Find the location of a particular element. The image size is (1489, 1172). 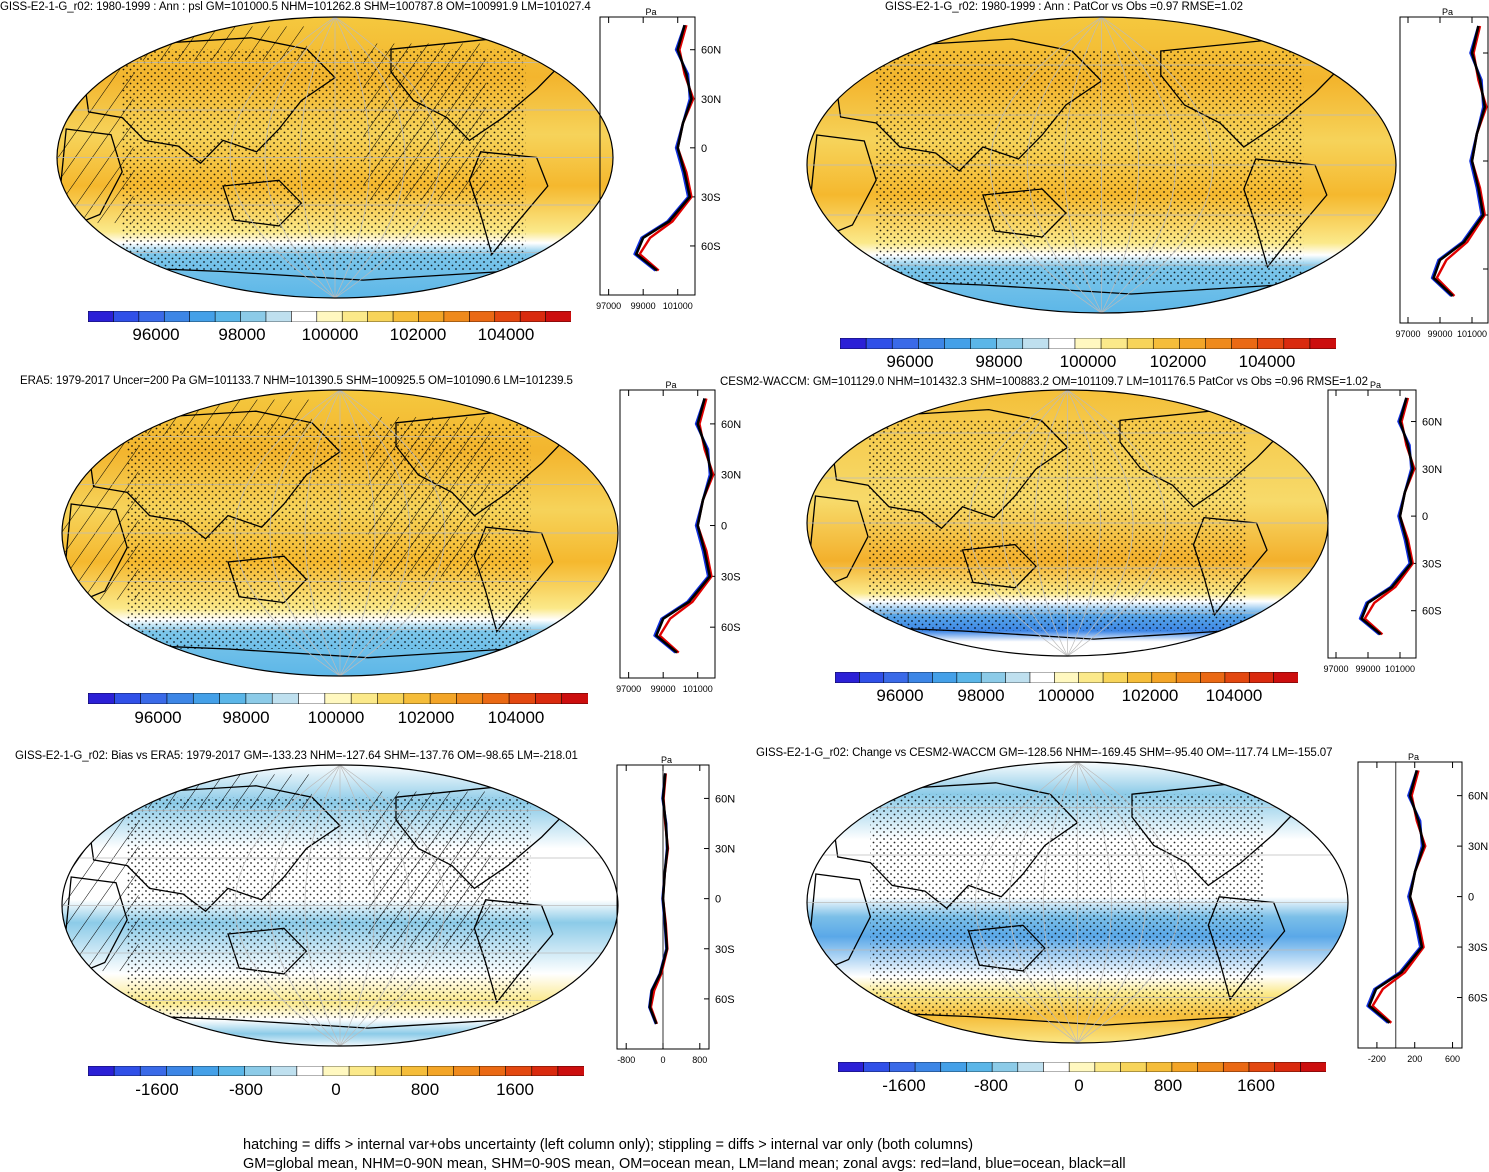

cbar2-label: 102000 is located at coordinates (1178, 361).